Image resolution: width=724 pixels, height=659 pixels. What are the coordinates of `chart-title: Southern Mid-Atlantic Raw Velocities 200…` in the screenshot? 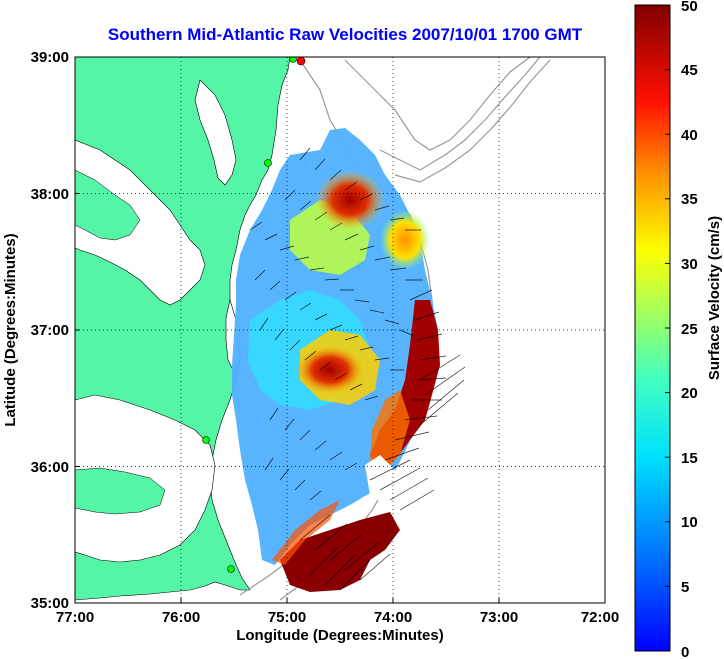 It's located at (345, 34).